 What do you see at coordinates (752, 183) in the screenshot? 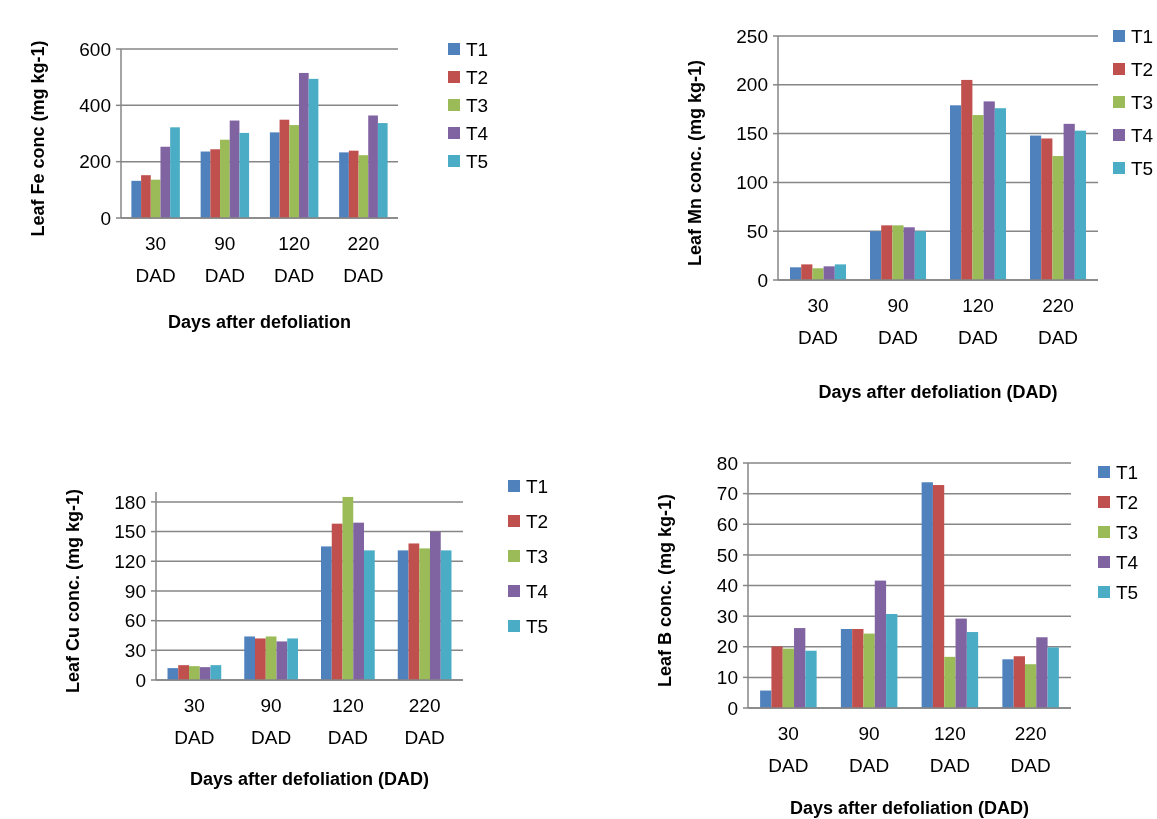
I see `y-tick-label: 100` at bounding box center [752, 183].